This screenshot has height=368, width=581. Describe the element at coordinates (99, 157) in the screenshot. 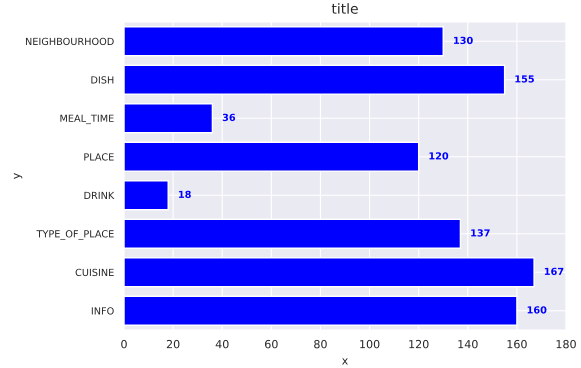

I see `y-tick-label: PLACE` at that location.